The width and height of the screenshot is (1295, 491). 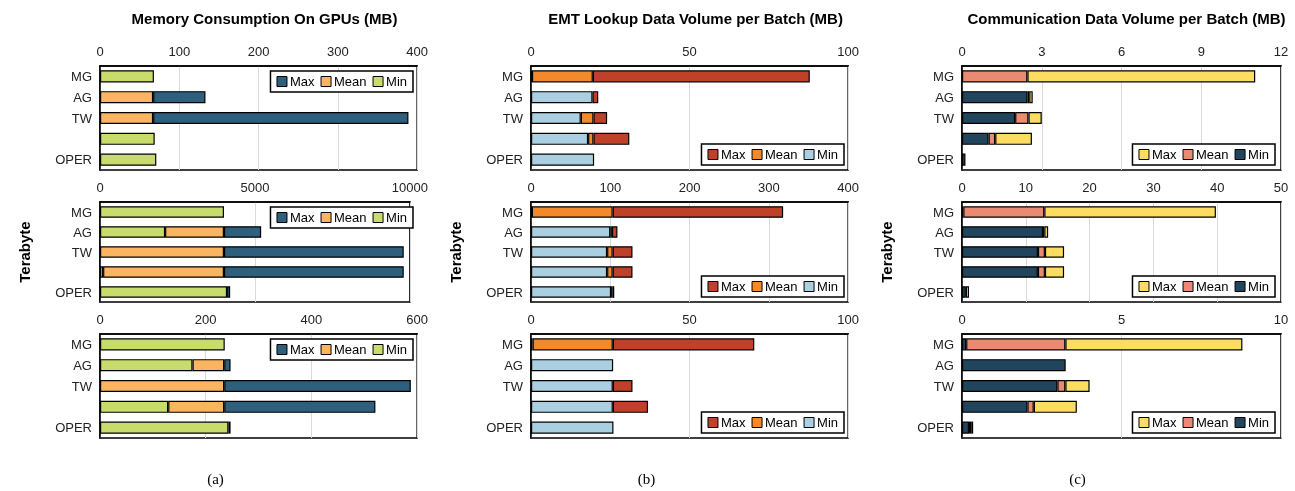 I want to click on text: (b), so click(x=646, y=479).